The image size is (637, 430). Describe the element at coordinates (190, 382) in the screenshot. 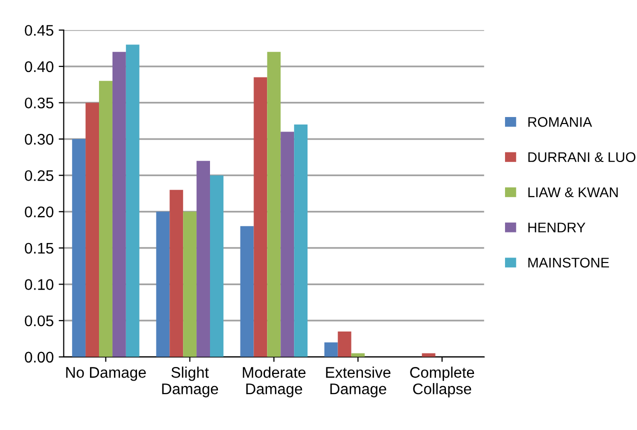

I see `x-tick-label: Slight Damage` at that location.